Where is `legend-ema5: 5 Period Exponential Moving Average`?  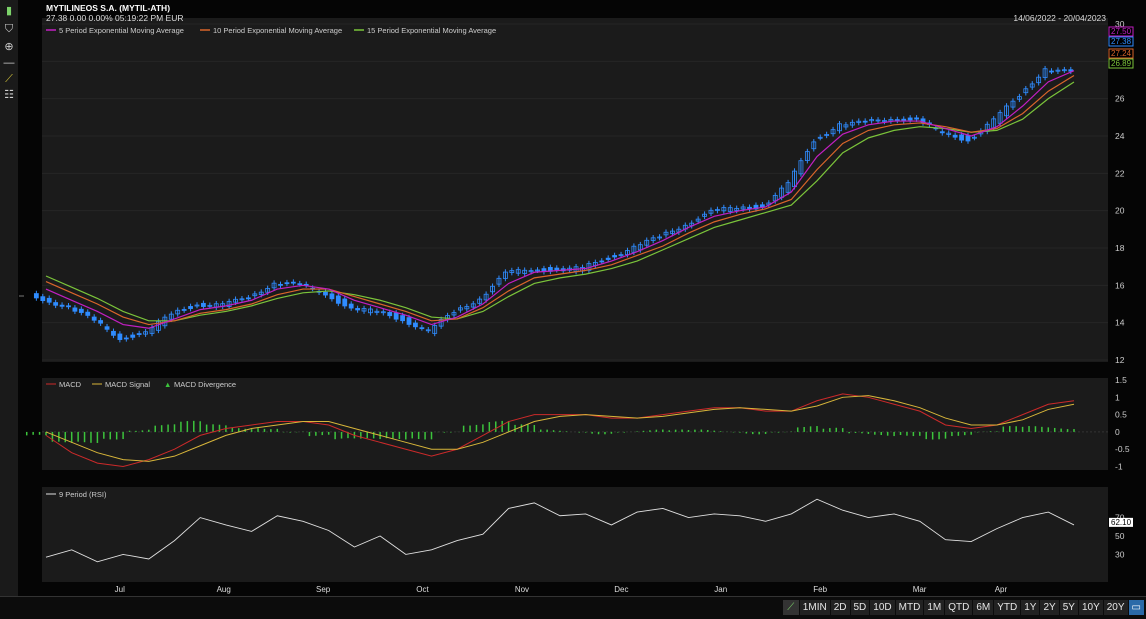
legend-ema5: 5 Period Exponential Moving Average is located at coordinates (121, 30).